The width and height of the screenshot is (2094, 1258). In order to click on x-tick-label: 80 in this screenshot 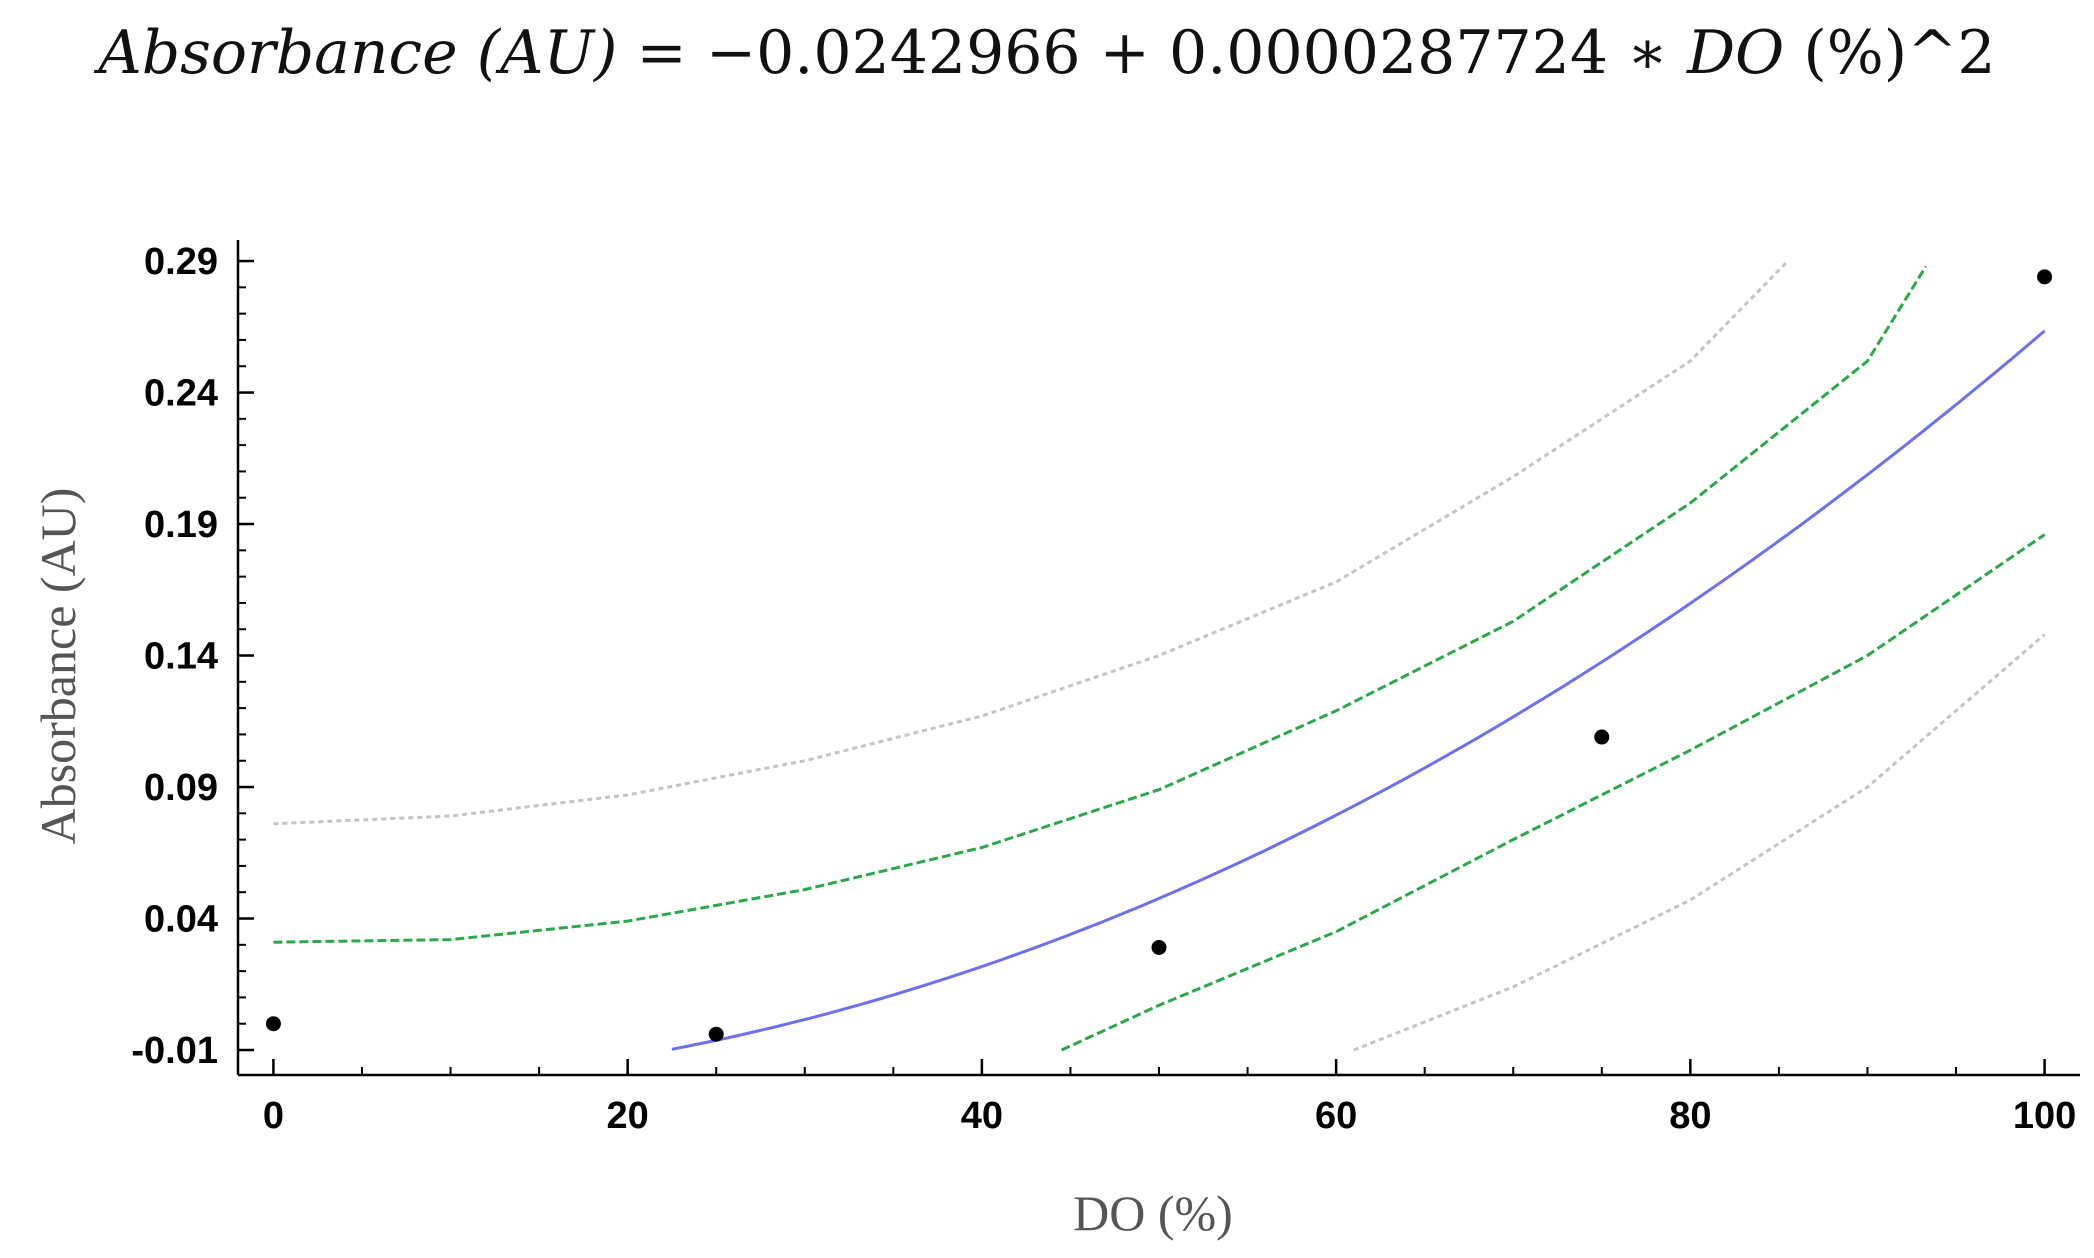, I will do `click(1690, 1116)`.